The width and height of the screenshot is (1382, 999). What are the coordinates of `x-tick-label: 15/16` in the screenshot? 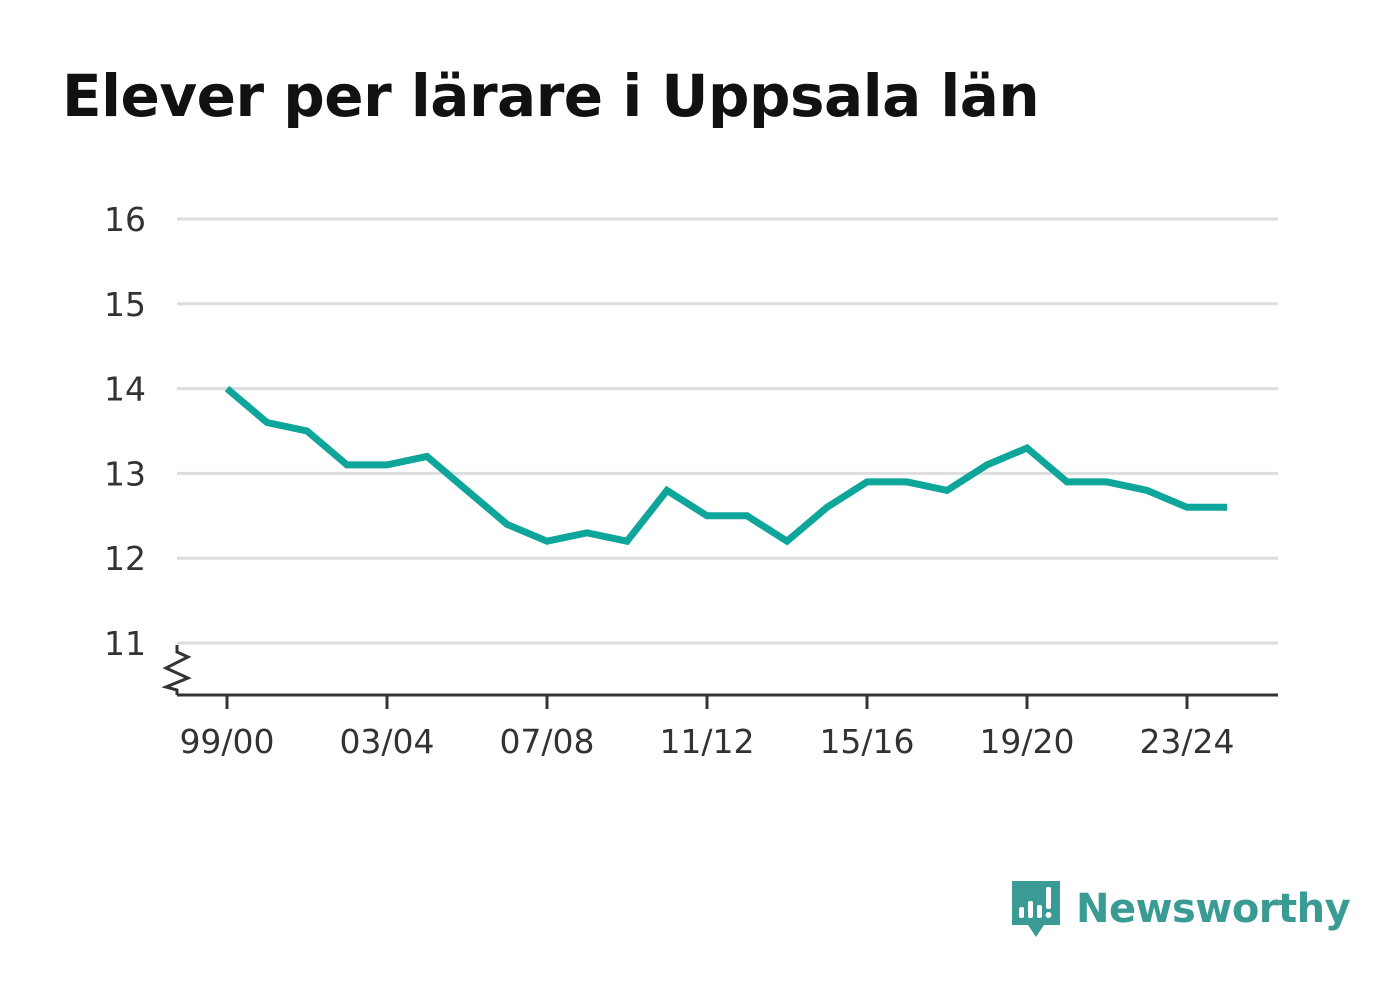 It's located at (866, 741).